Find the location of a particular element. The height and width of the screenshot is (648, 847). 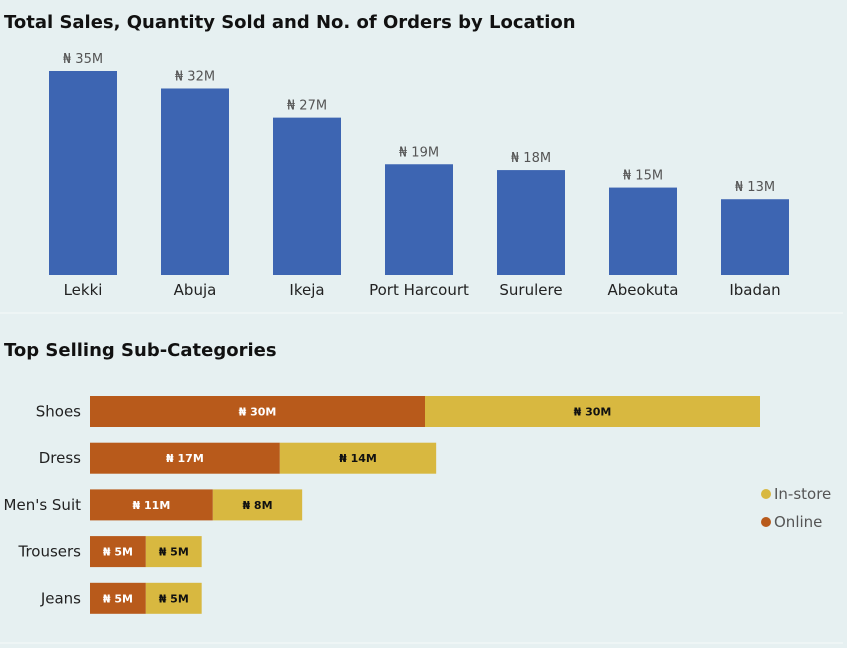

y-tick-label: Jeans is located at coordinates (60, 598).